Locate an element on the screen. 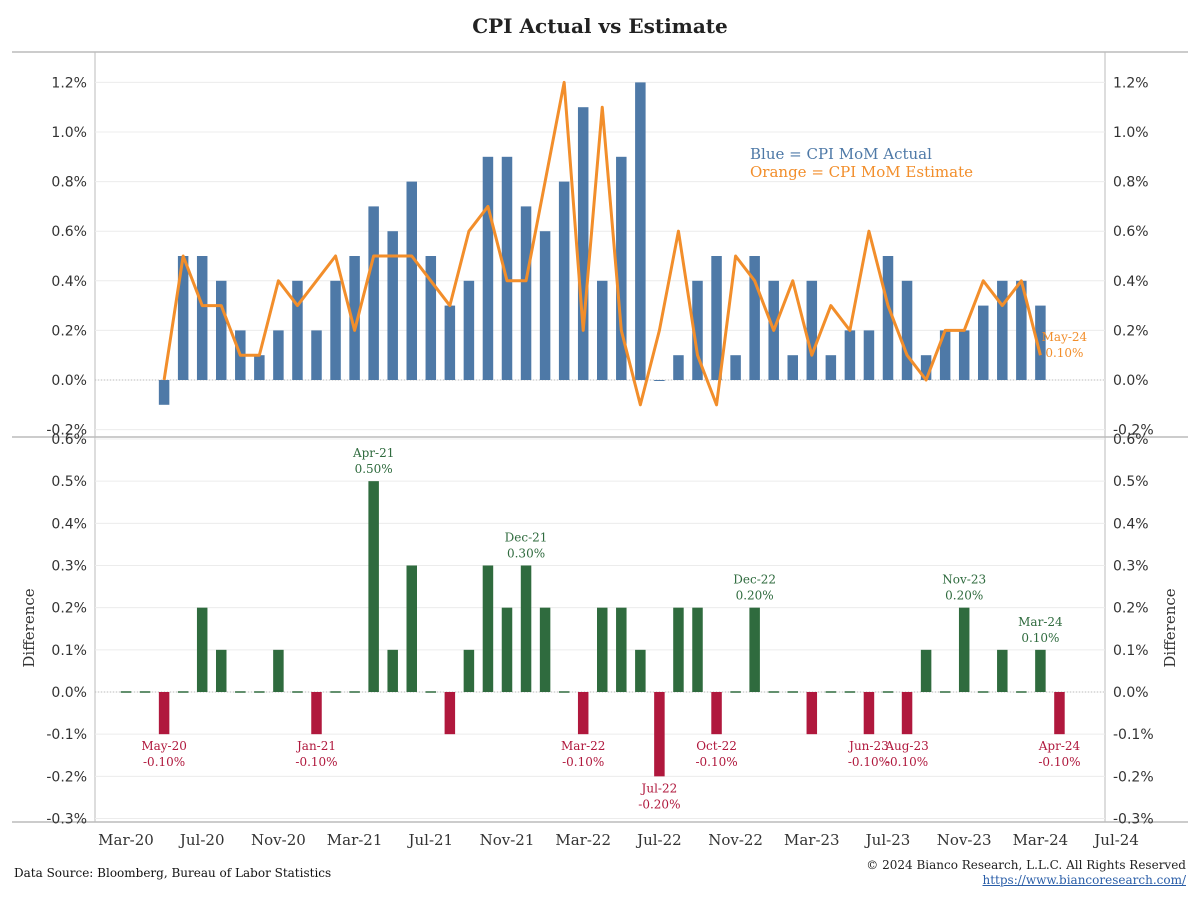 The height and width of the screenshot is (900, 1200). top-ytick-right: 0.4% is located at coordinates (1131, 282).